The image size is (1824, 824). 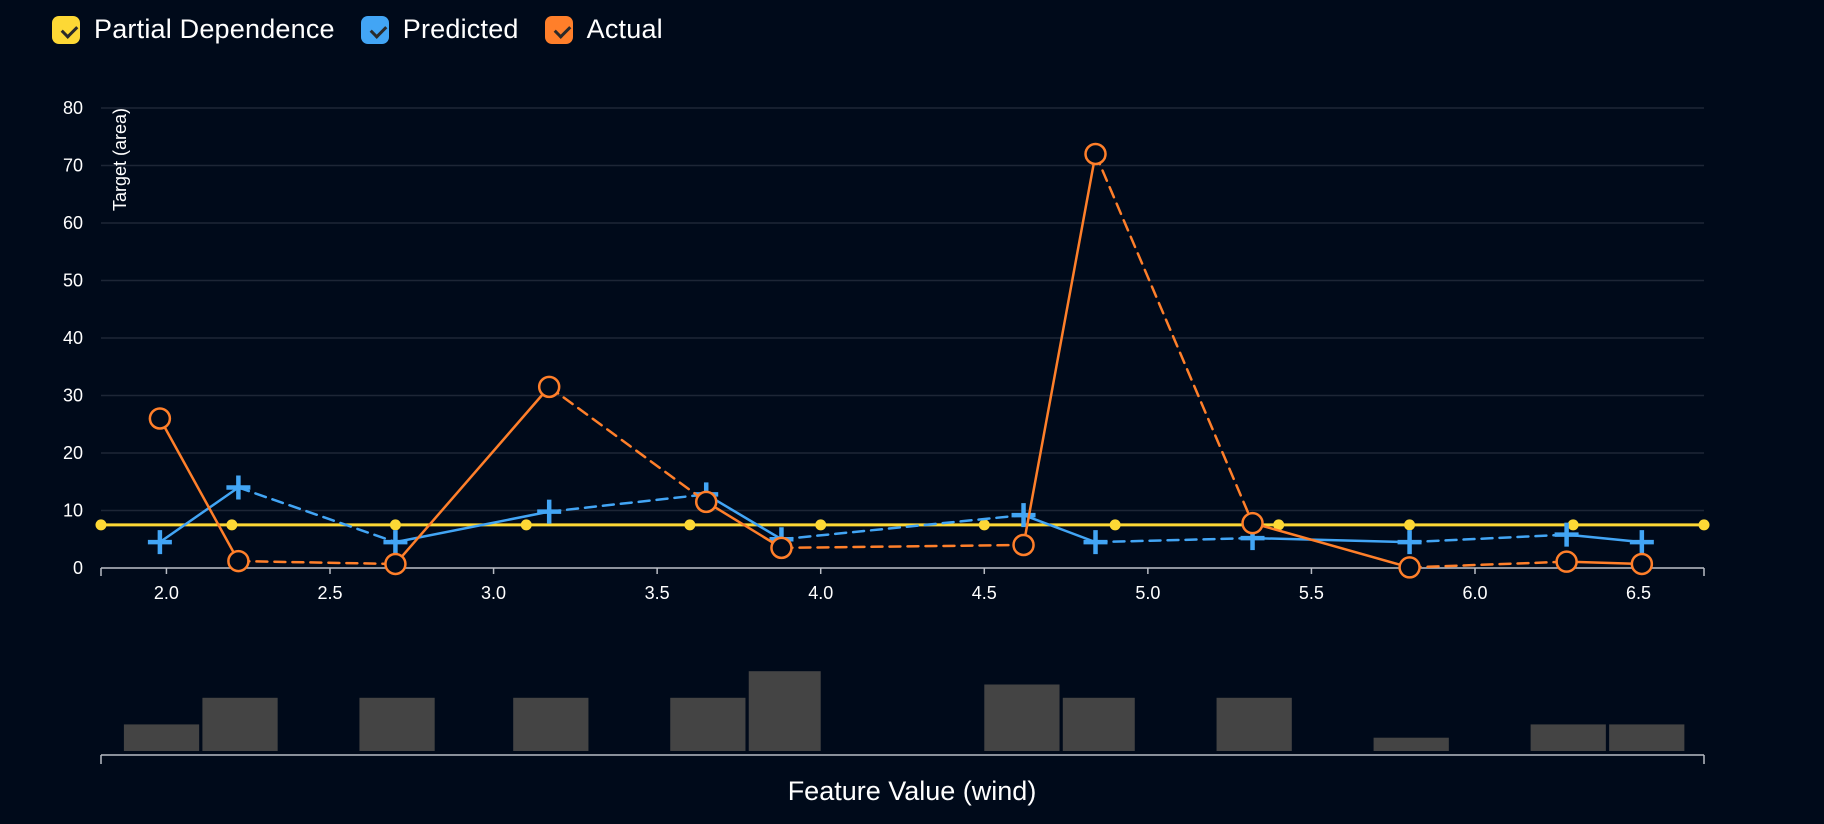 What do you see at coordinates (73, 281) in the screenshot?
I see `y-tick-label: 50` at bounding box center [73, 281].